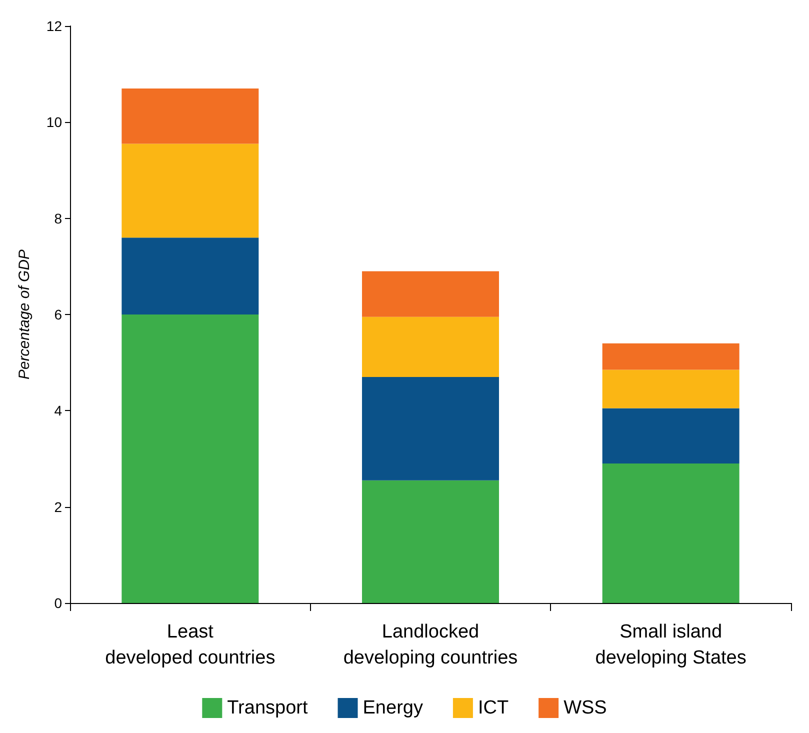 The height and width of the screenshot is (733, 809). I want to click on legend-label: Transport, so click(267, 708).